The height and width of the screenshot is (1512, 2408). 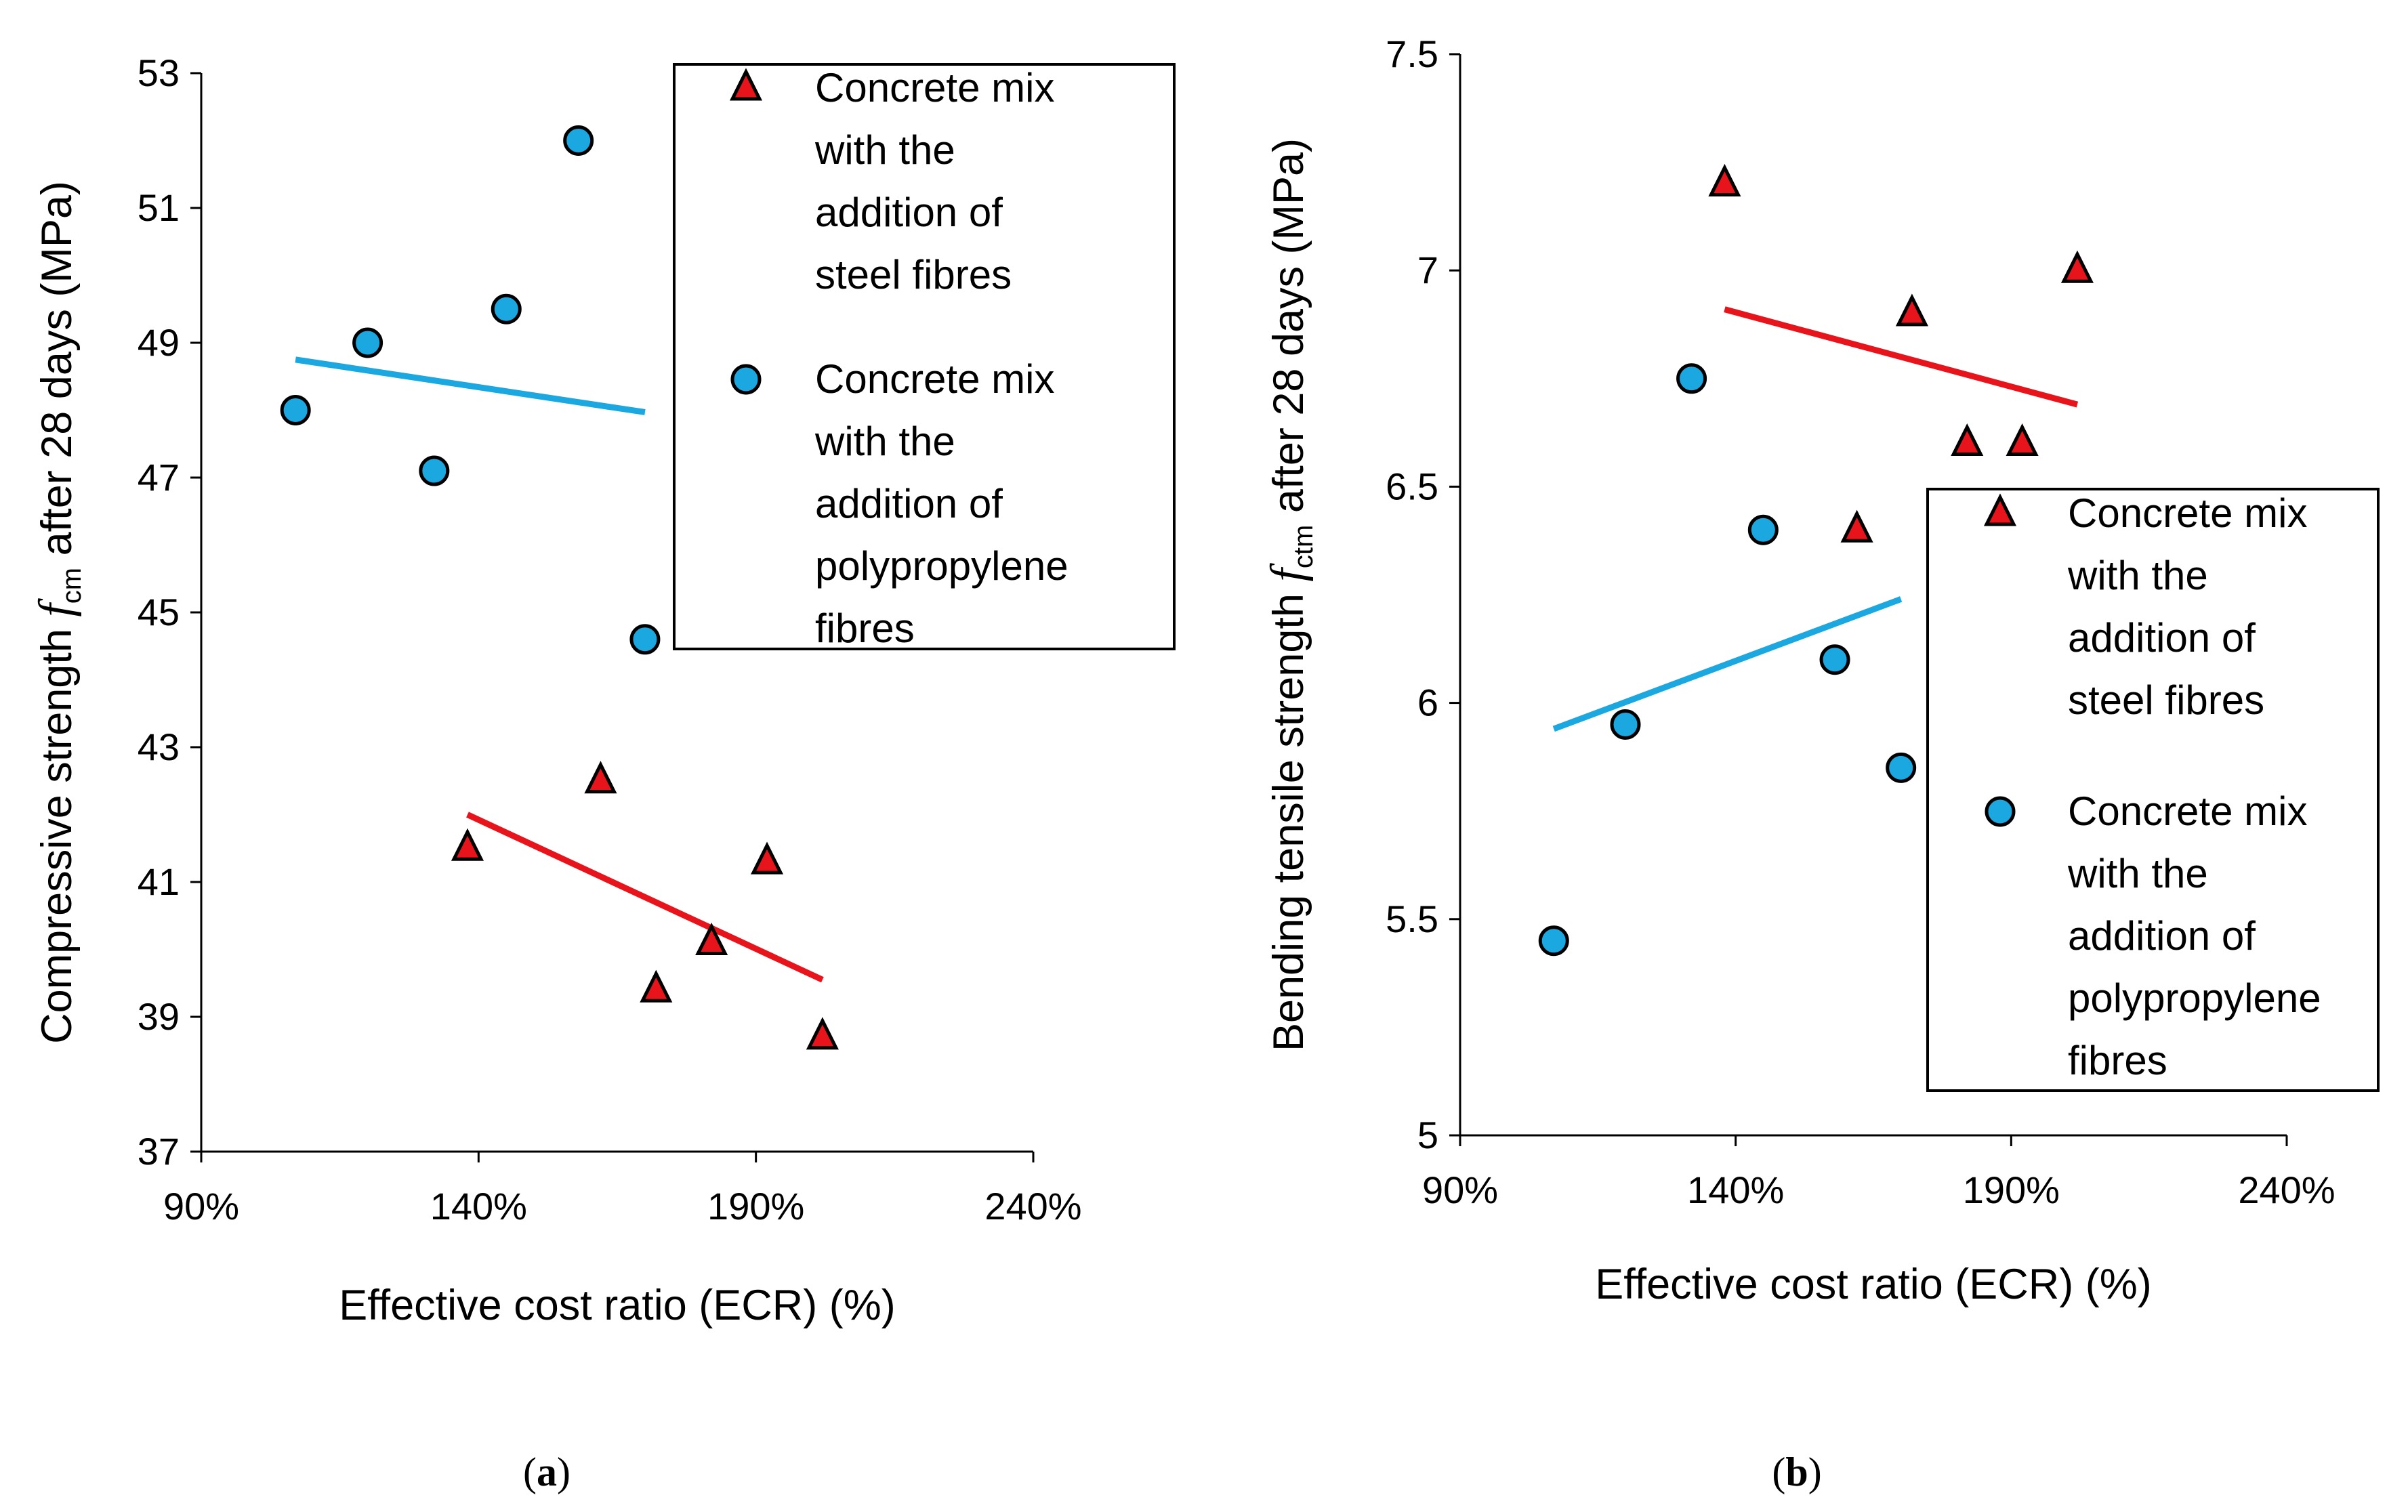 I want to click on y-tick-label: 7, so click(x=1427, y=270).